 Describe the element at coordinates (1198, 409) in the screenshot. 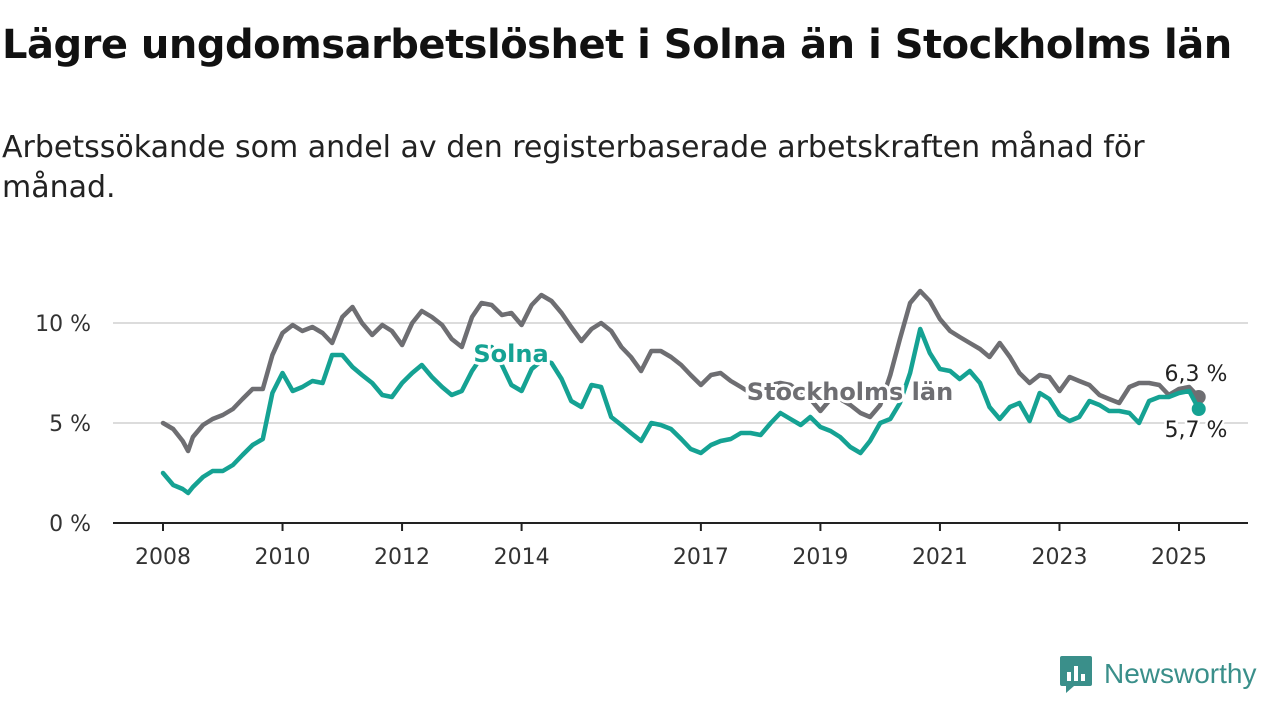

I see `series-end-marker` at that location.